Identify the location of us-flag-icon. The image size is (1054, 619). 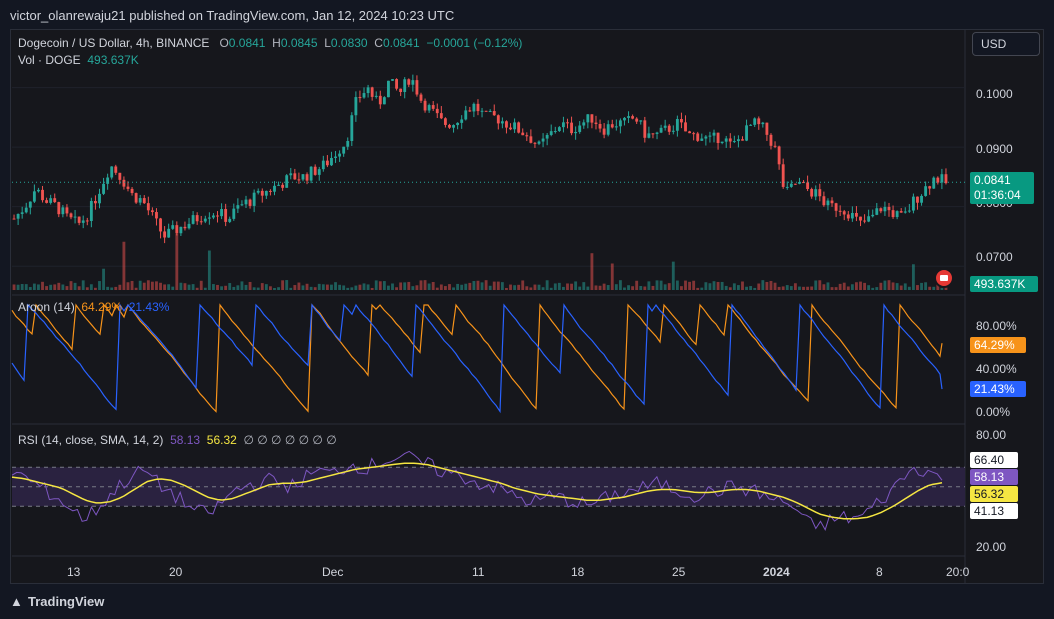
(944, 278).